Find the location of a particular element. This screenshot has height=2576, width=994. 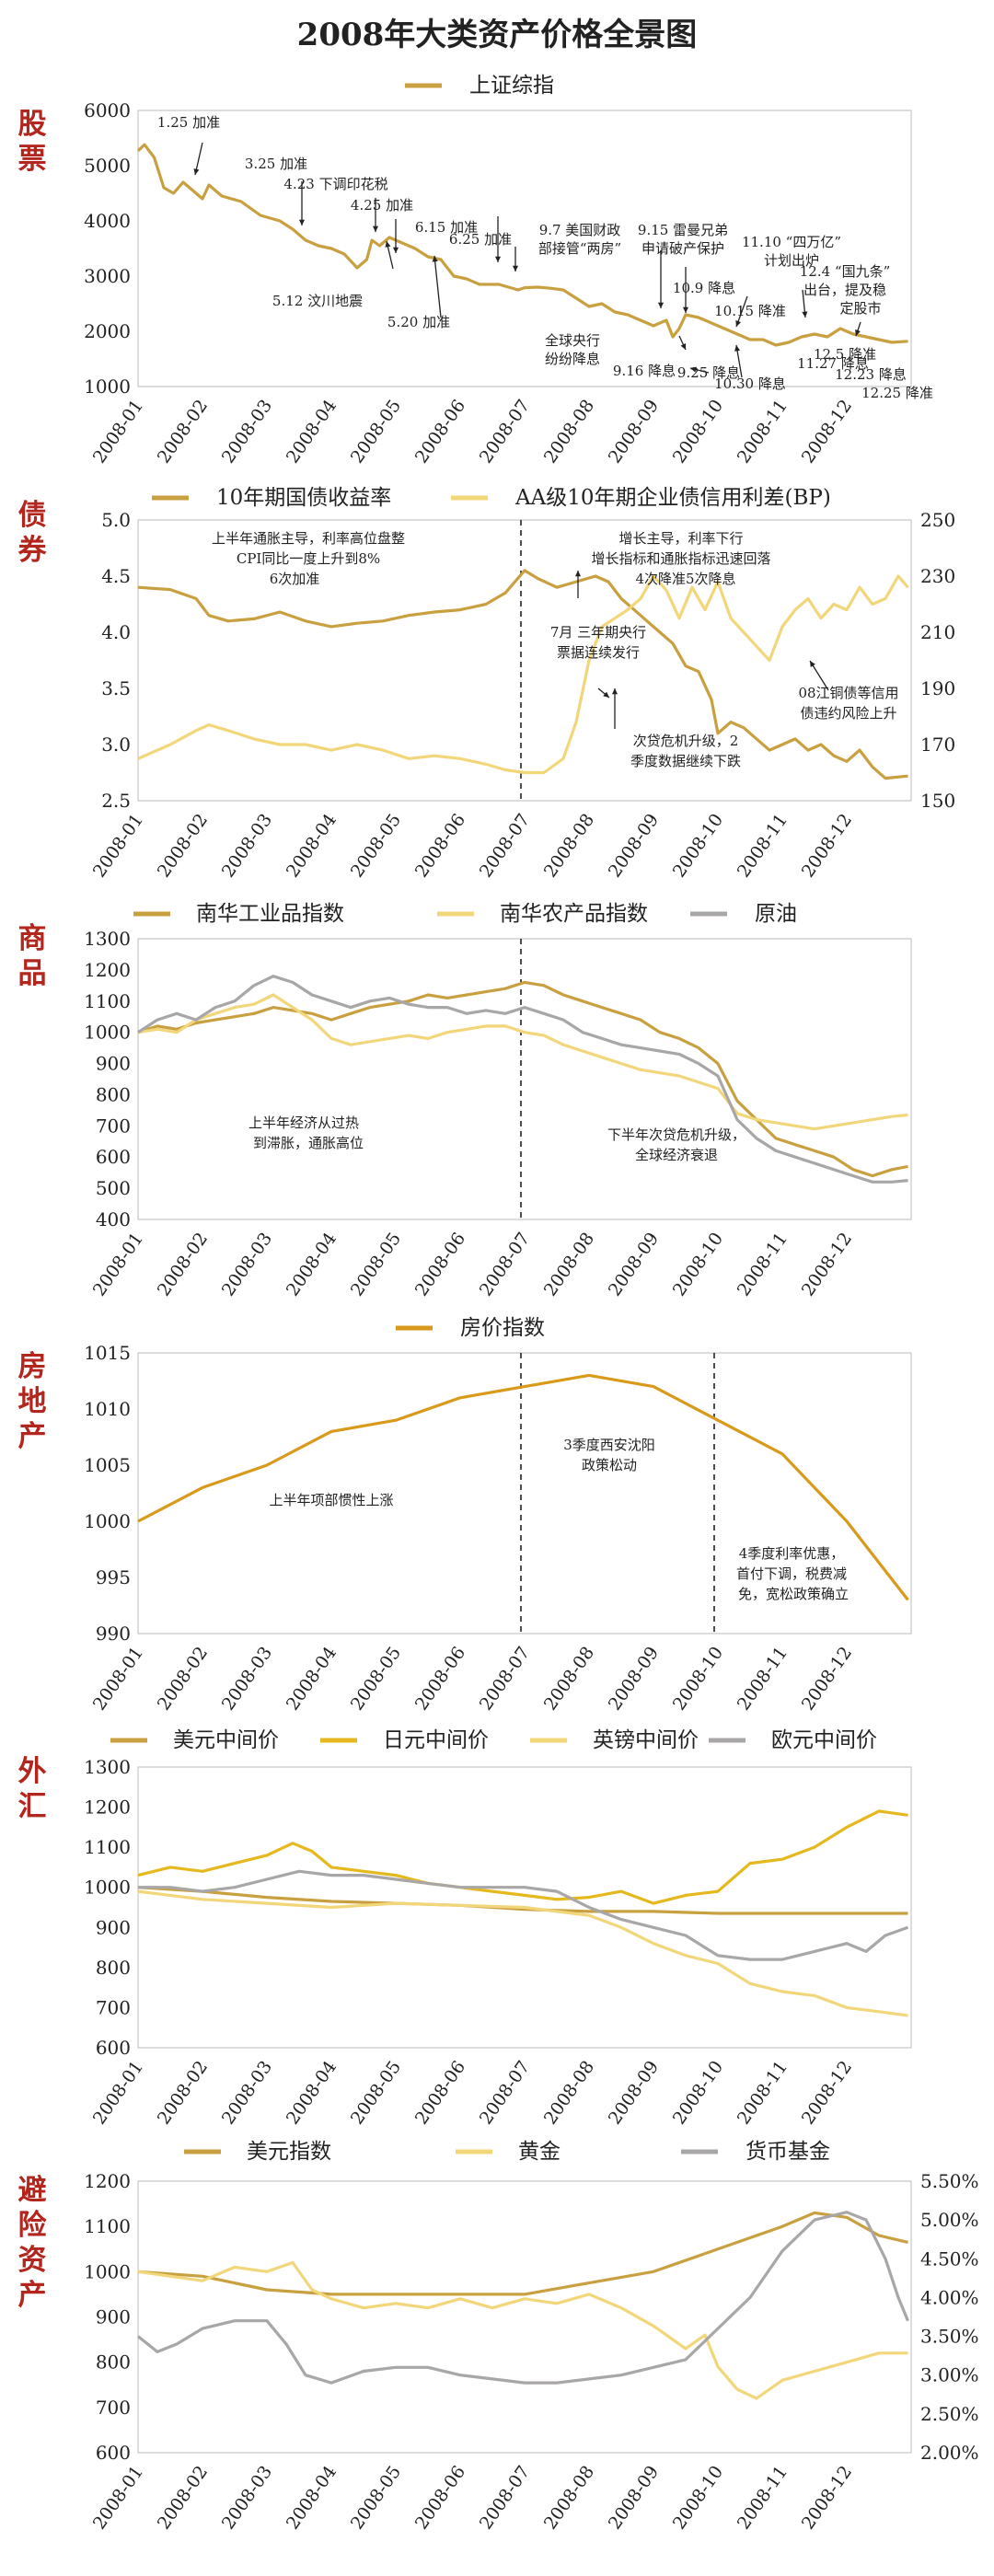

y2-tick-label: 2.00% is located at coordinates (949, 2453).